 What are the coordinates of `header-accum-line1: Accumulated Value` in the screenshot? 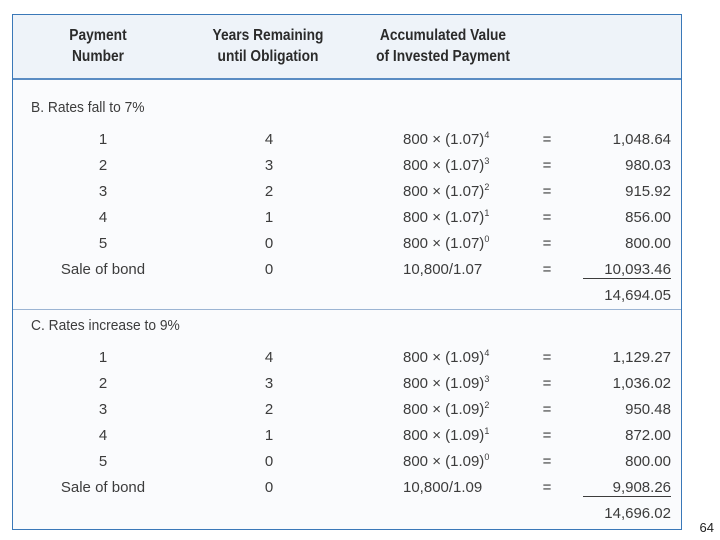 It's located at (443, 35).